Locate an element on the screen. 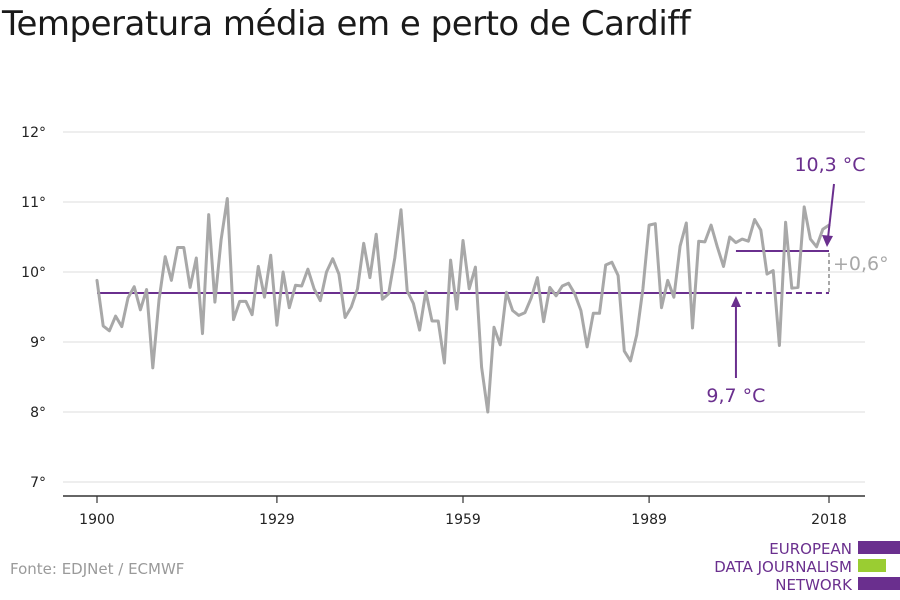 This screenshot has height=600, width=900. logo-line-3: NETWORK is located at coordinates (813, 585).